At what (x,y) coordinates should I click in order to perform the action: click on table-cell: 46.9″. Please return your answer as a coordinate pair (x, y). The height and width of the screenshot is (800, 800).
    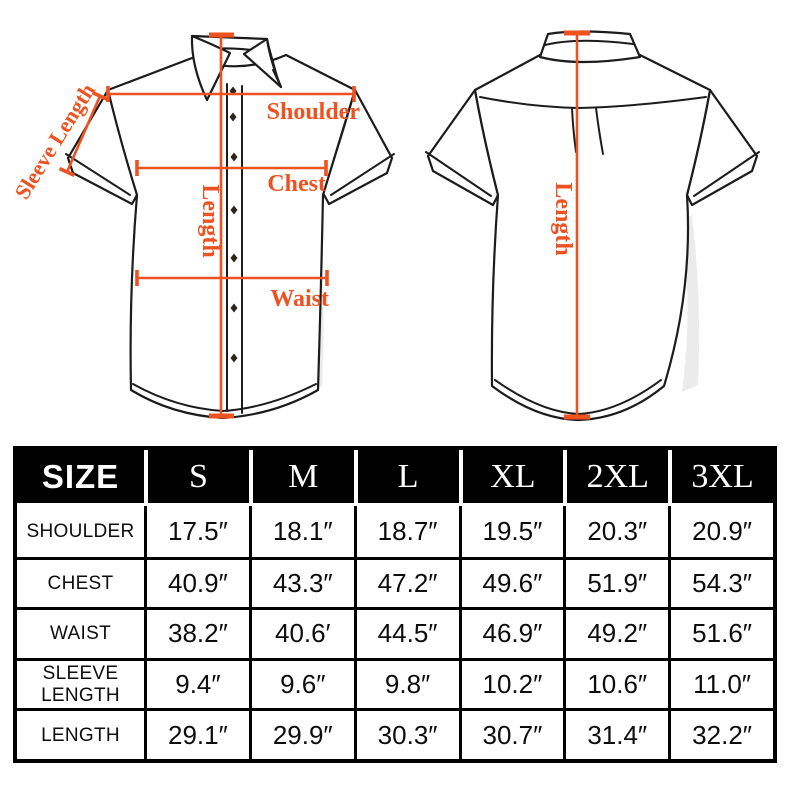
    Looking at the image, I should click on (511, 632).